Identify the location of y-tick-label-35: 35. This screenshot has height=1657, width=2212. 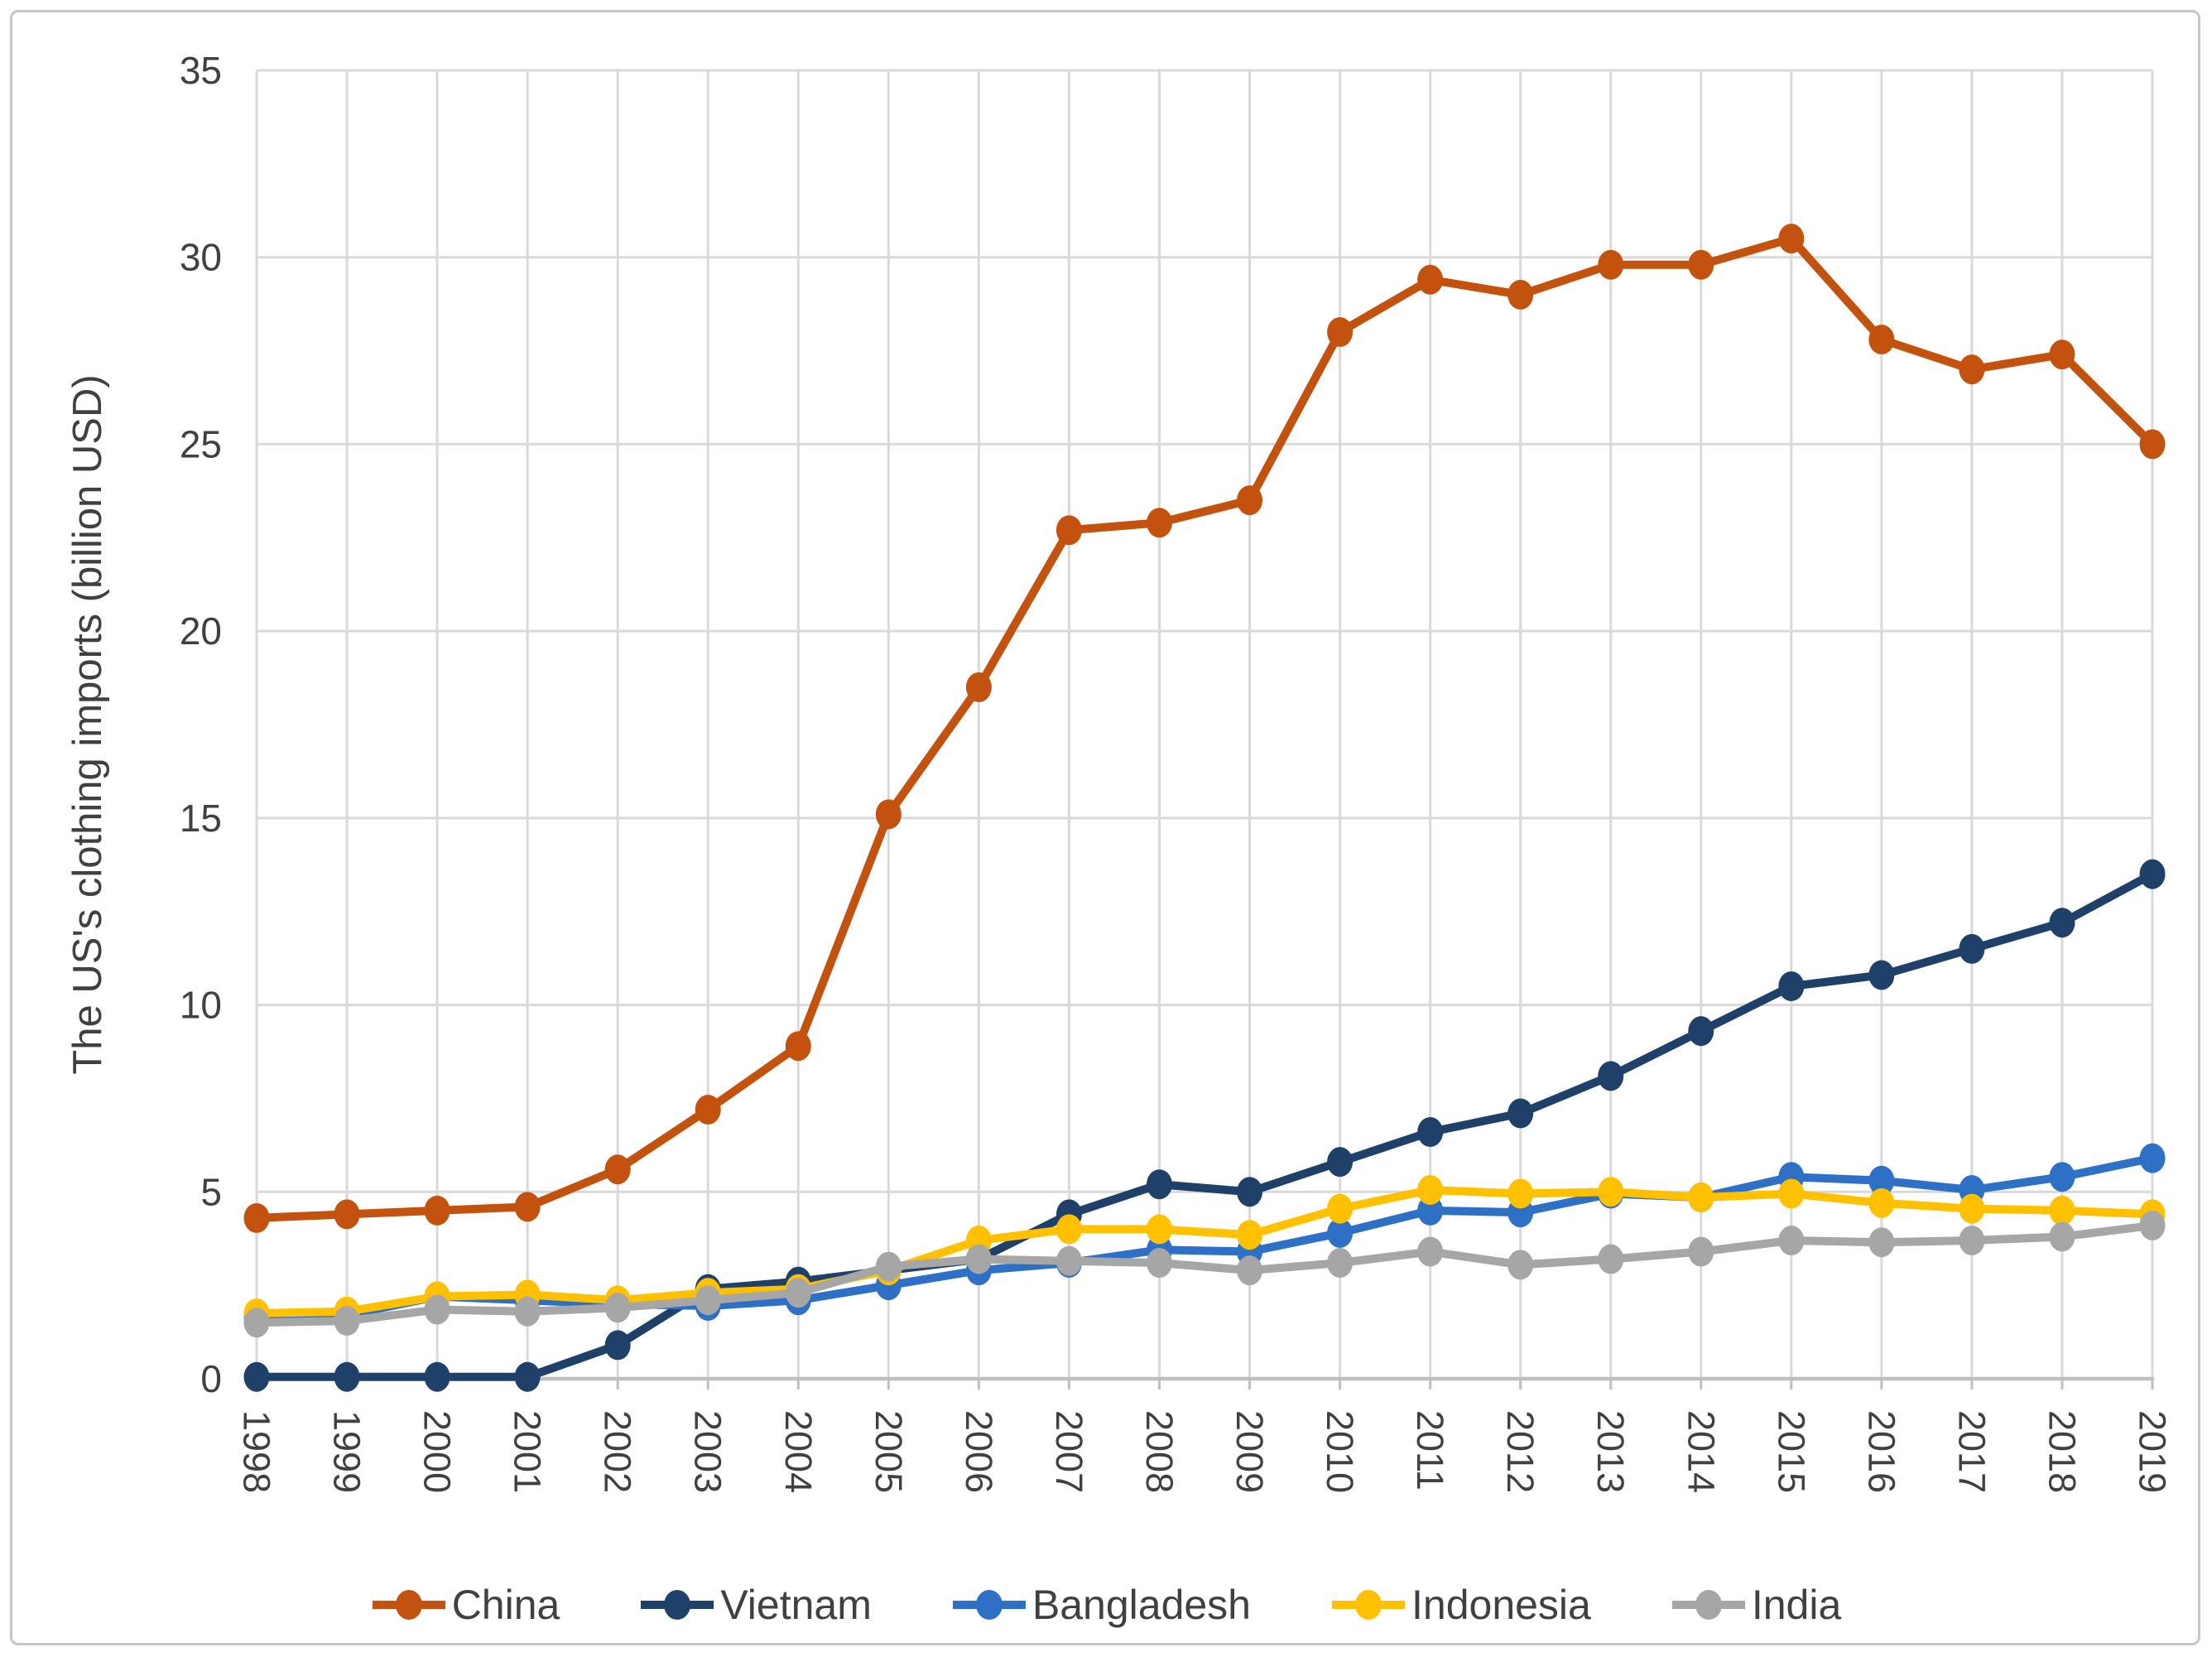
(201, 70).